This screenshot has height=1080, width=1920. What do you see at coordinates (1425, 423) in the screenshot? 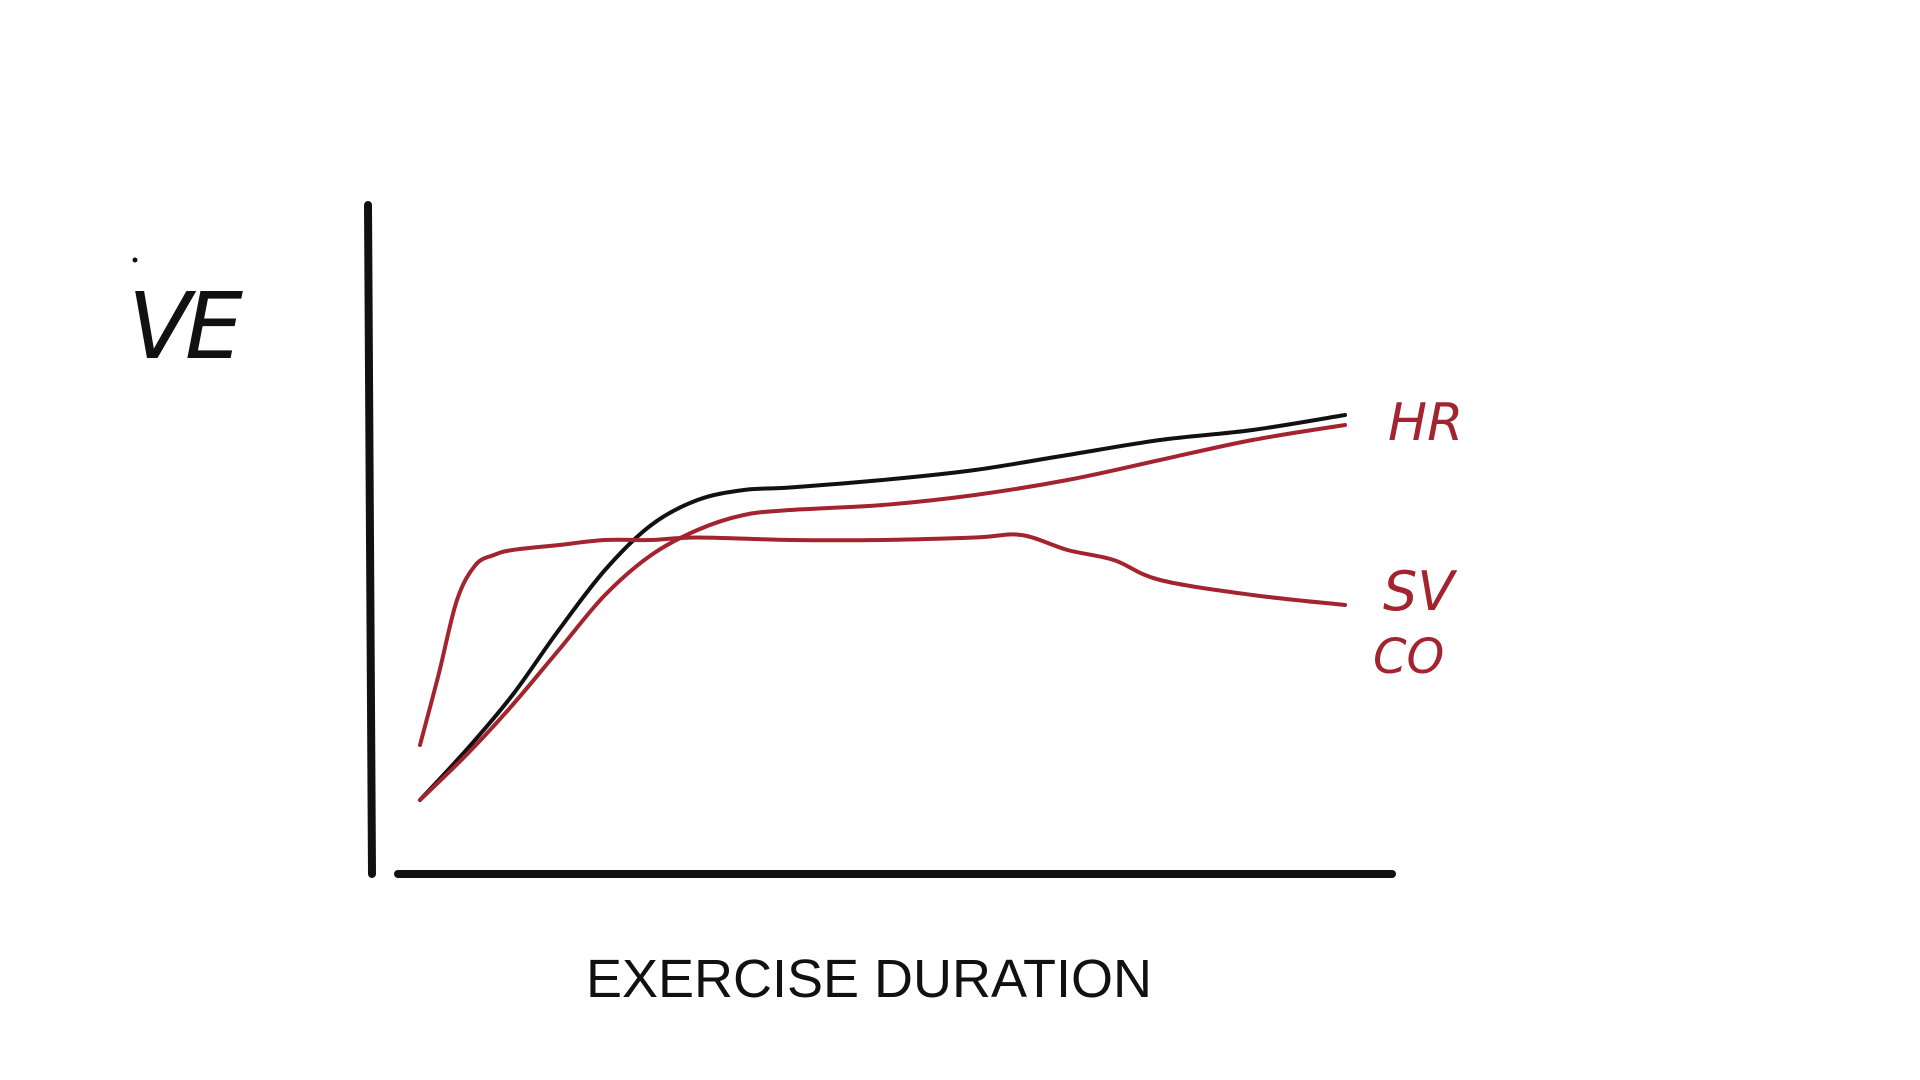
I see `series-label-hr: HR` at bounding box center [1425, 423].